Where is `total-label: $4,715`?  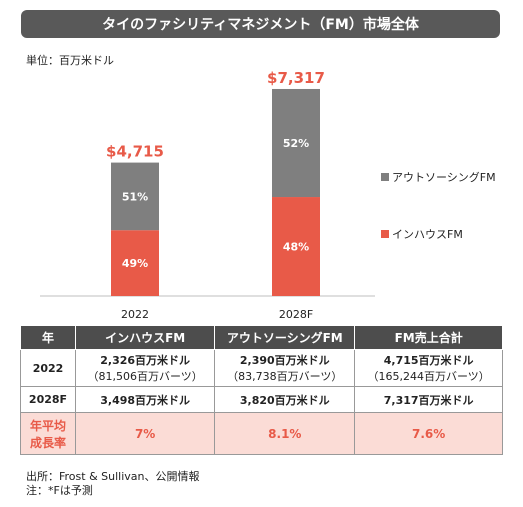
total-label: $4,715 is located at coordinates (135, 152).